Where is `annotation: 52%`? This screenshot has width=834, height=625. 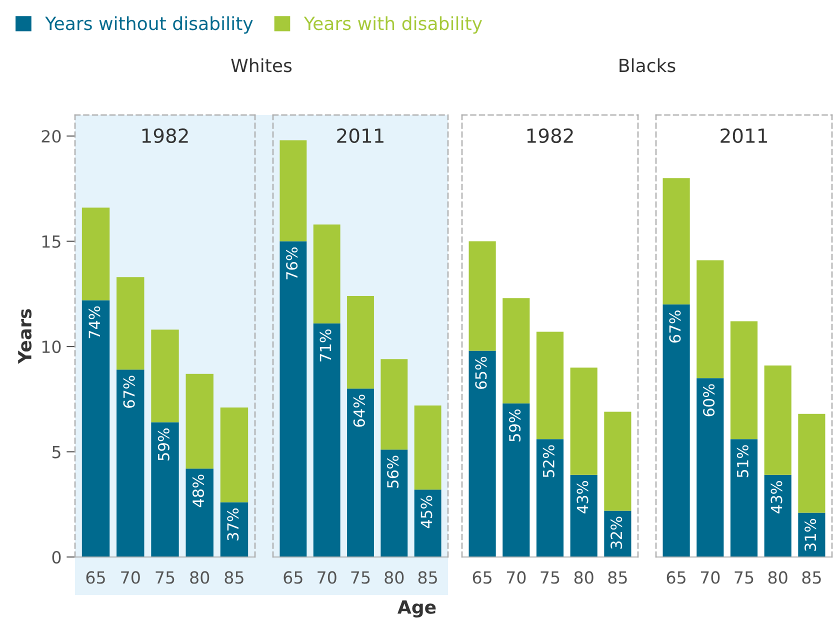 annotation: 52% is located at coordinates (548, 461).